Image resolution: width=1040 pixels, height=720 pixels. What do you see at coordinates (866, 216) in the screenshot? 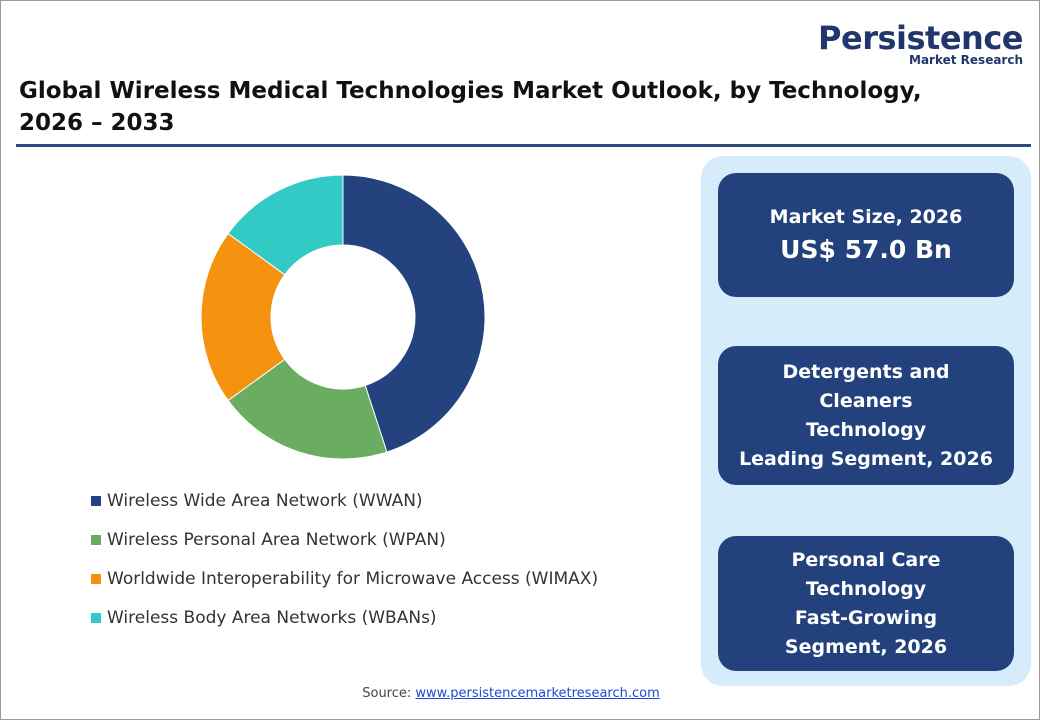
I see `card-label: Market Size, 2026` at bounding box center [866, 216].